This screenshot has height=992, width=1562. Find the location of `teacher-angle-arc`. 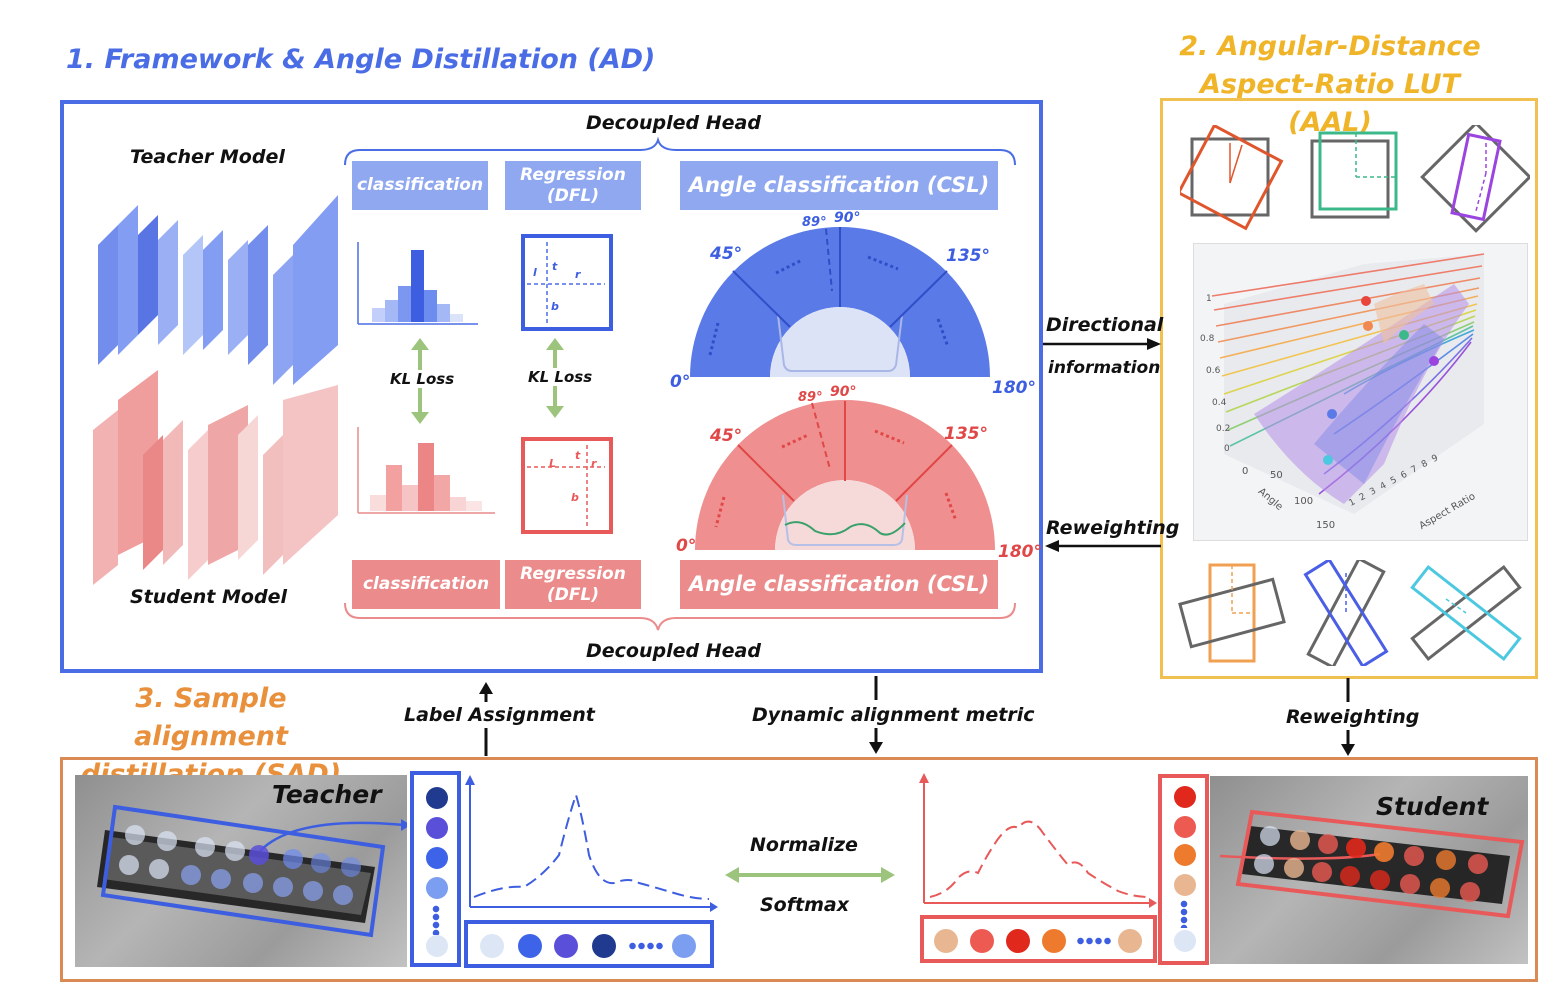

teacher-angle-arc is located at coordinates (840, 302).